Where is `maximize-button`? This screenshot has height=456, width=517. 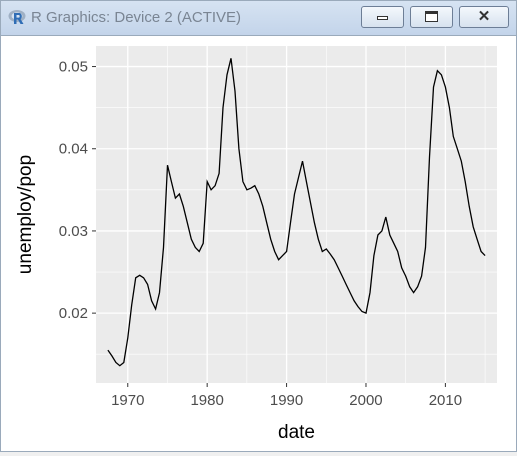
maximize-button is located at coordinates (431, 17).